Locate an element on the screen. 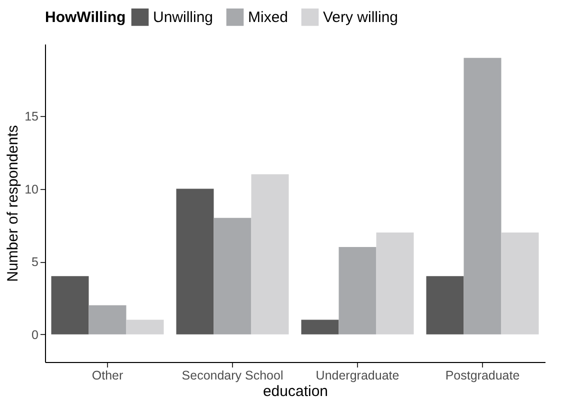 The height and width of the screenshot is (408, 577). y-tick-label: 15 is located at coordinates (31, 117).